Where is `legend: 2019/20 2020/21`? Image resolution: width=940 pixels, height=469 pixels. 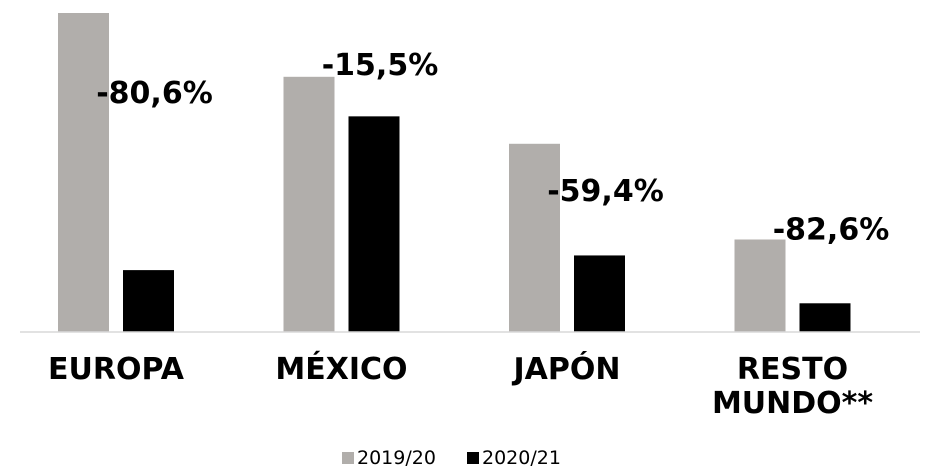 legend: 2019/20 2020/21 is located at coordinates (451, 458).